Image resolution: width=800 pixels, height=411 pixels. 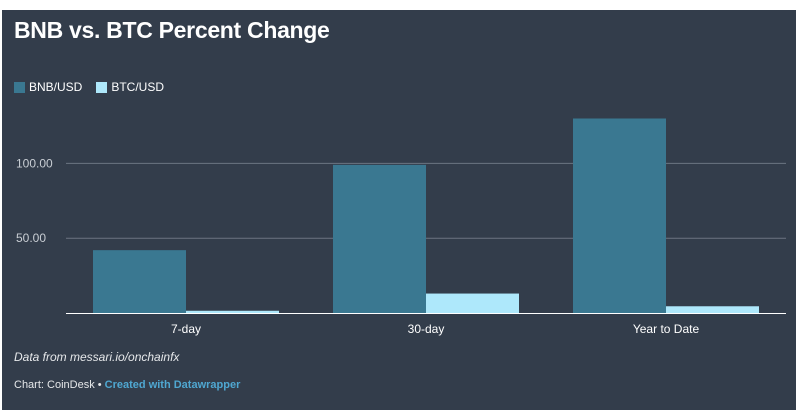 I want to click on data-source-note: Data from messari.io/onchainfx, so click(x=97, y=357).